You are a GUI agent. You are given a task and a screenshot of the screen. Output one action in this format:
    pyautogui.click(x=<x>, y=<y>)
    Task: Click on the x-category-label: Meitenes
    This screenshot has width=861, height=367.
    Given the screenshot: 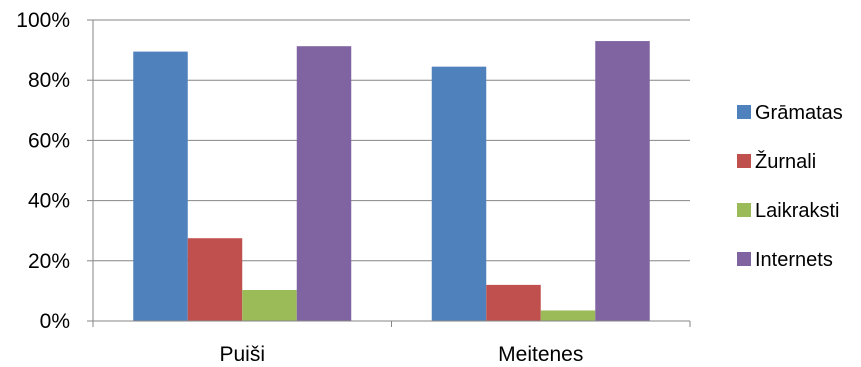 What is the action you would take?
    pyautogui.click(x=540, y=354)
    